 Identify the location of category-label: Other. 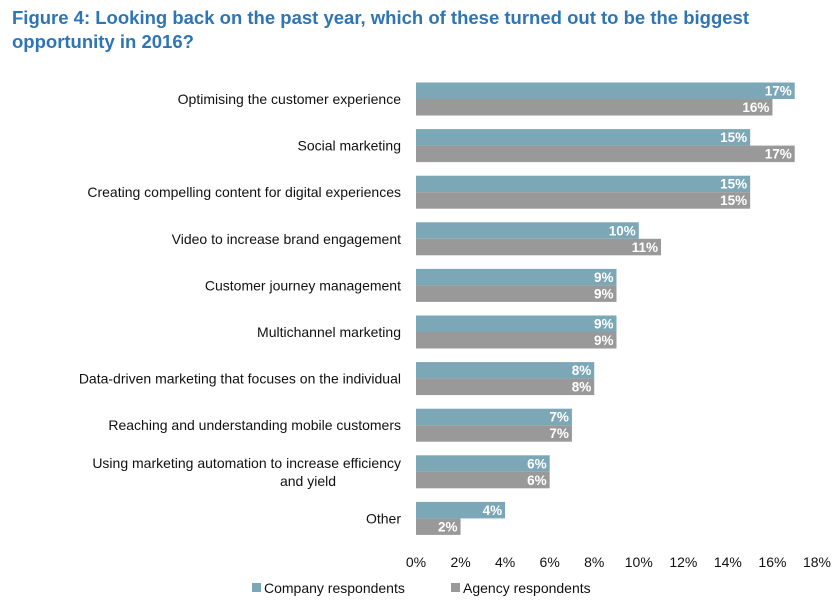
(383, 518).